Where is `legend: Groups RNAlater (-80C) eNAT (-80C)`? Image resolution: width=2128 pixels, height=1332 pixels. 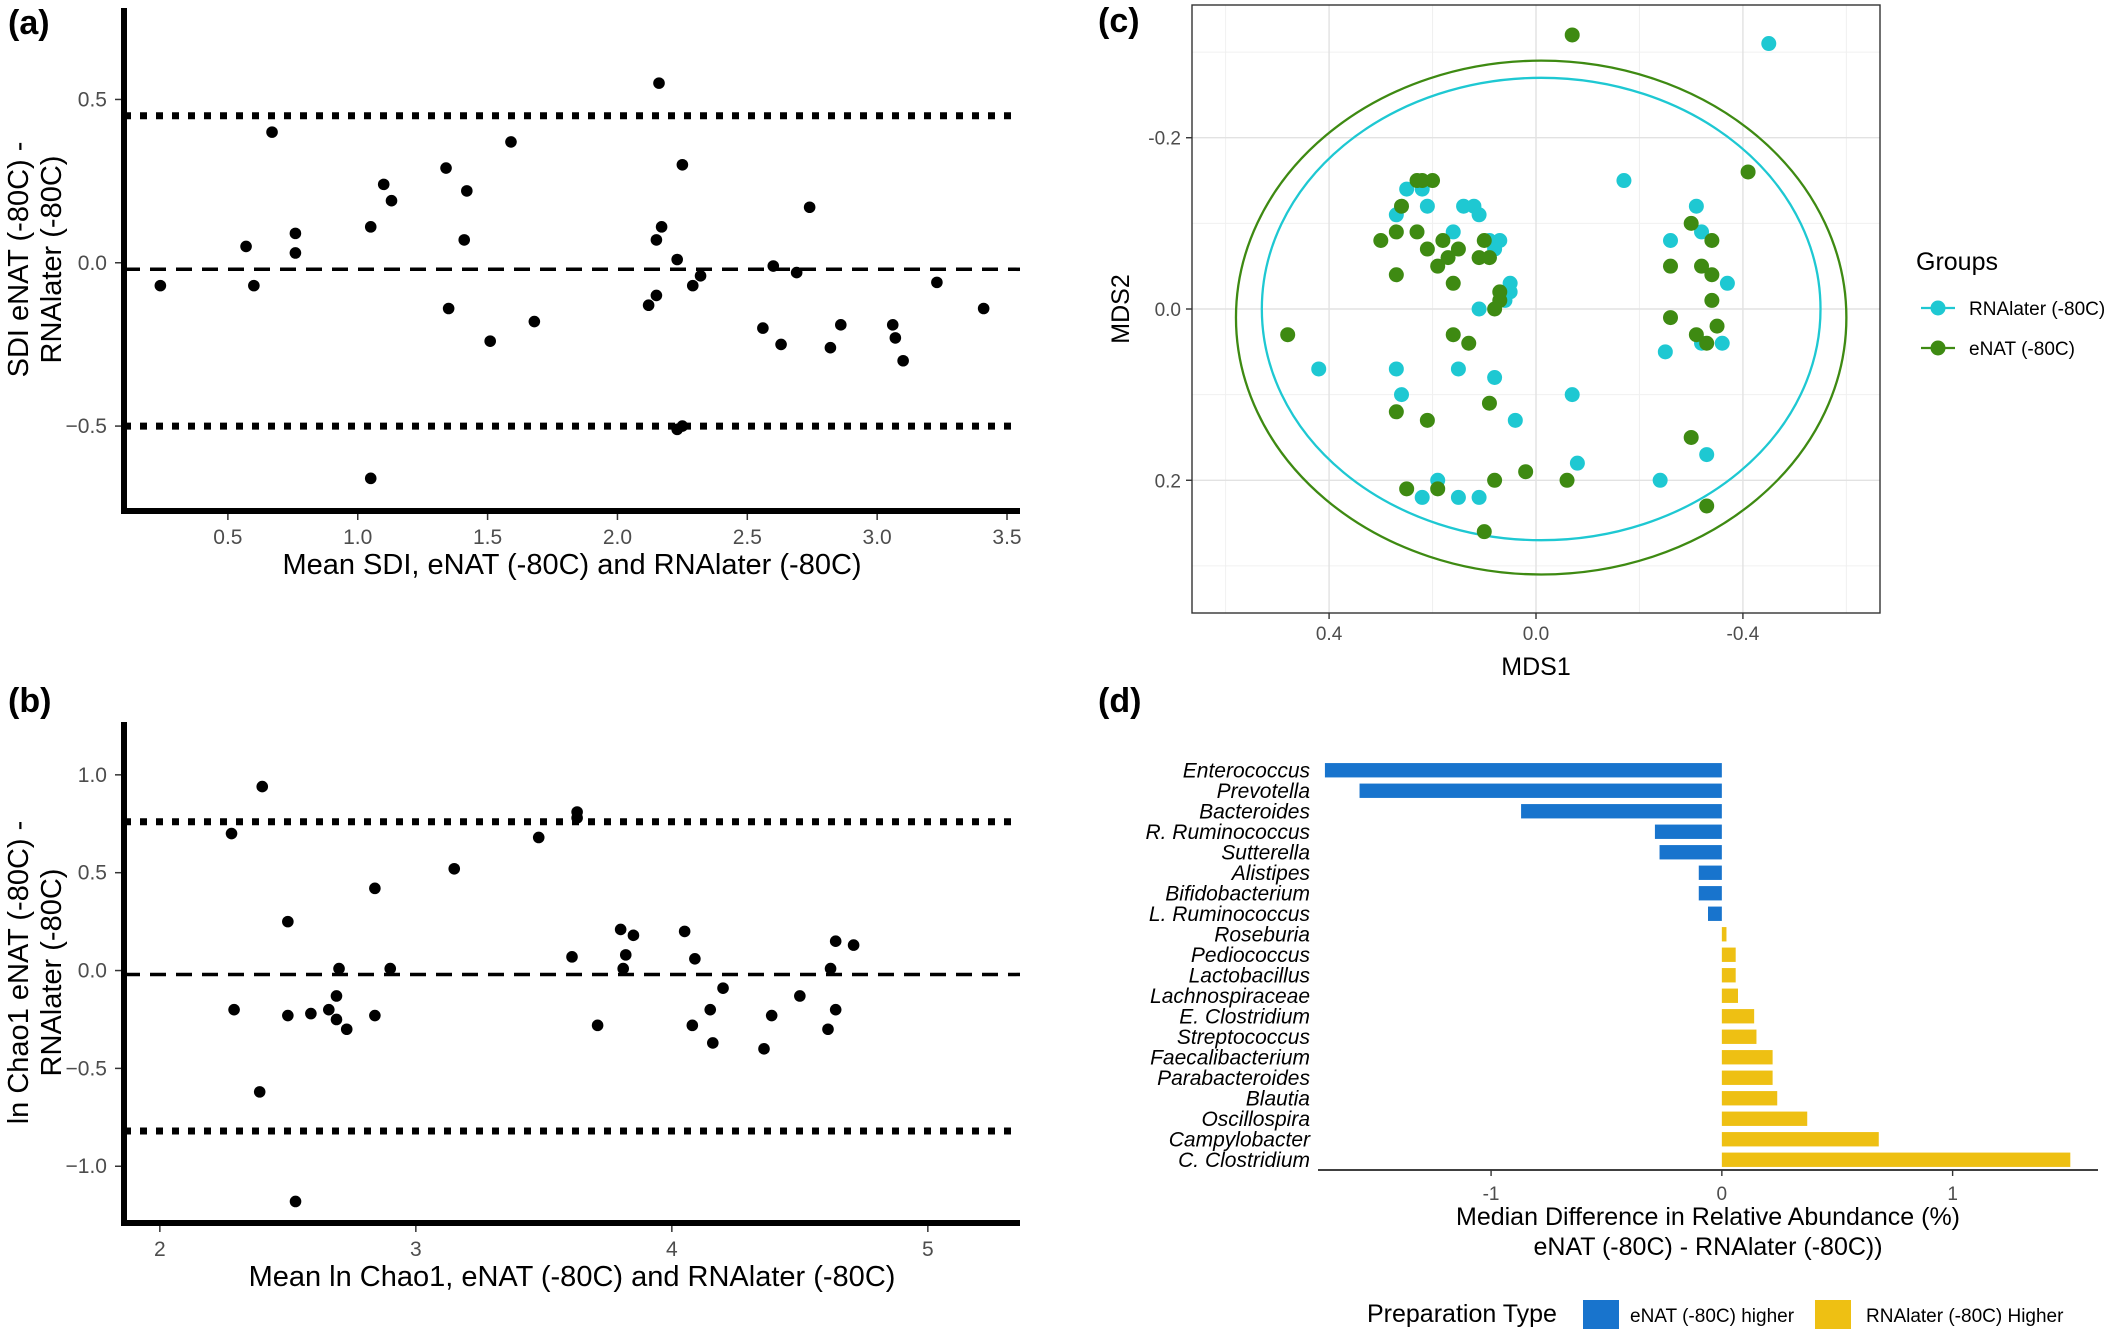
legend: Groups RNAlater (-80C) eNAT (-80C) is located at coordinates (2010, 304).